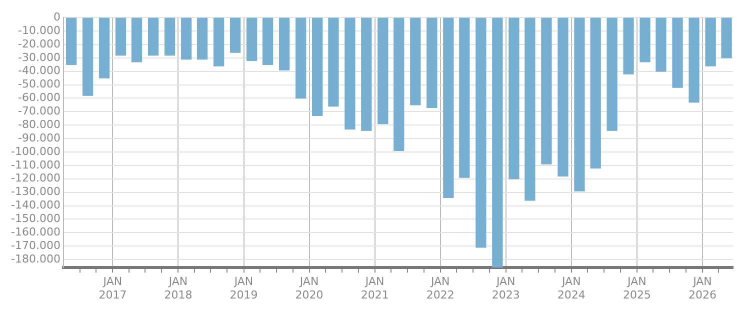 This screenshot has width=751, height=313. I want to click on y-tick-label: -170.000, so click(35, 245).